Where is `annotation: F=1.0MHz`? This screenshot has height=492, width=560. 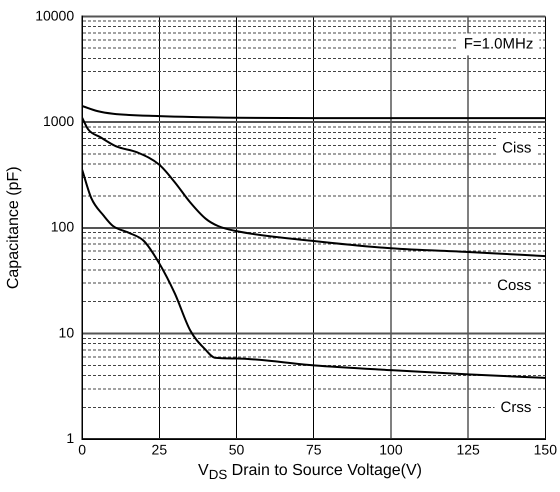
annotation: F=1.0MHz is located at coordinates (499, 44).